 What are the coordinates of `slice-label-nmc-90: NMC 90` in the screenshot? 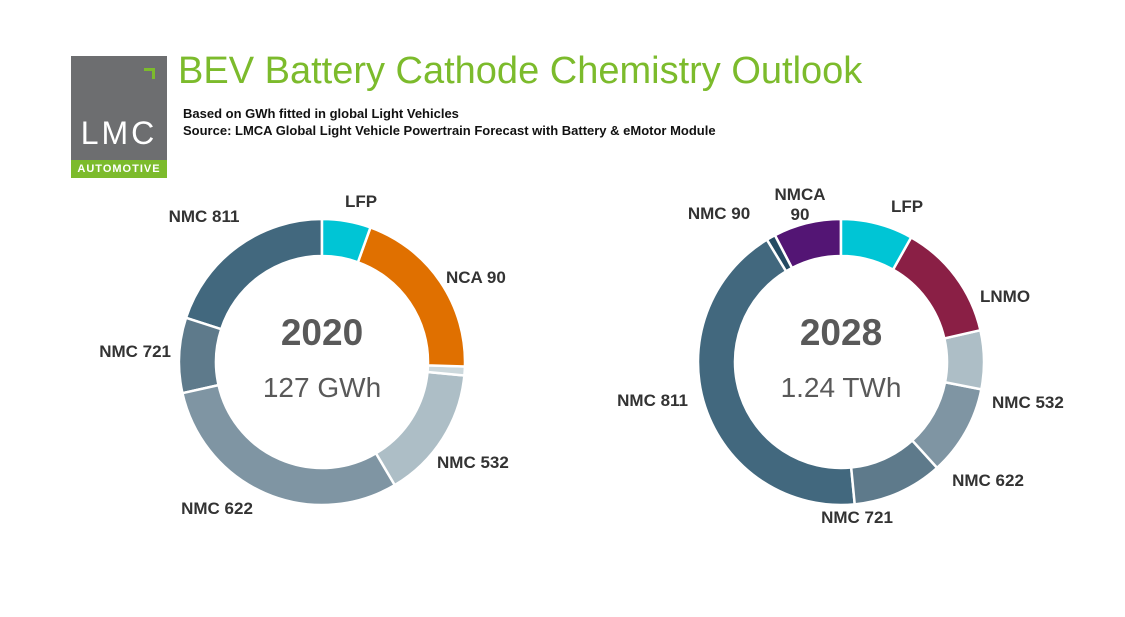 It's located at (719, 213).